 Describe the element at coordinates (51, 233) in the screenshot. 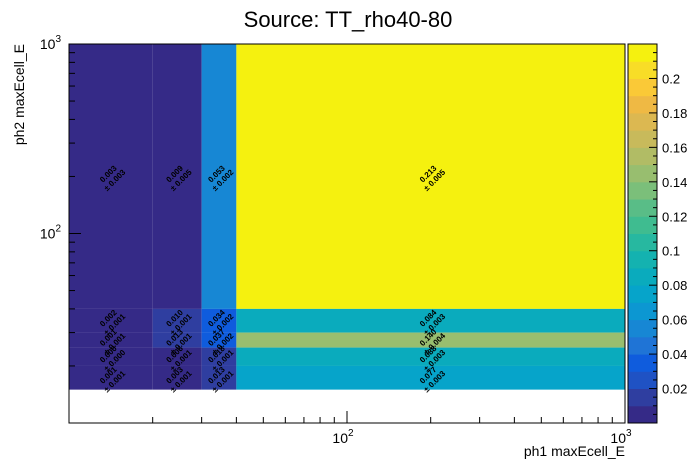

I see `y-tick-label: 10²` at that location.